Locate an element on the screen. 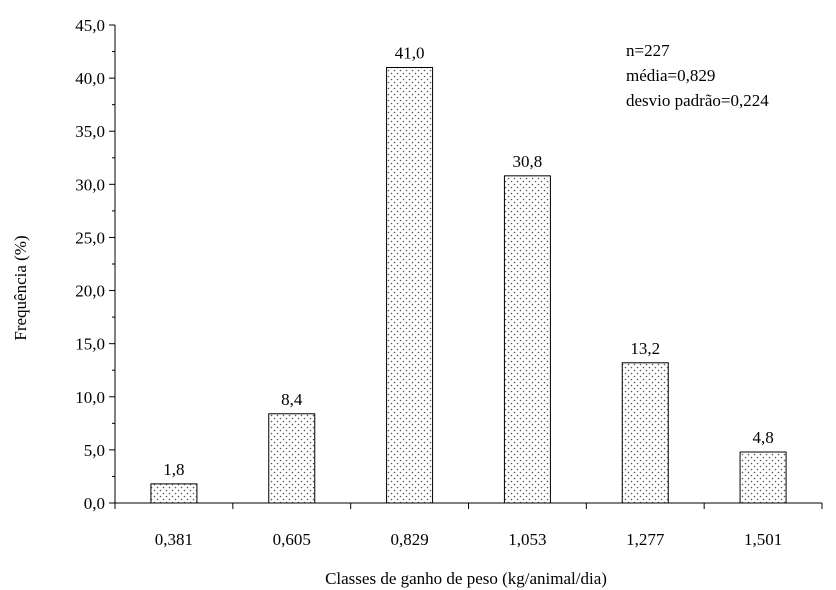 This screenshot has height=590, width=836. bar-value-label: 30,8 is located at coordinates (528, 161).